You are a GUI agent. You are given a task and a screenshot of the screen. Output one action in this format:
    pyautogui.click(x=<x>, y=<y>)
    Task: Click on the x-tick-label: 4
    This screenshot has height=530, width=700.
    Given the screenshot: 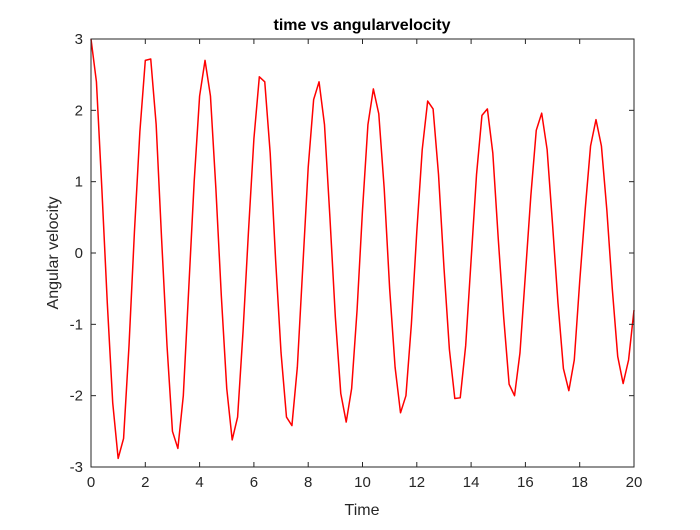 What is the action you would take?
    pyautogui.click(x=199, y=482)
    